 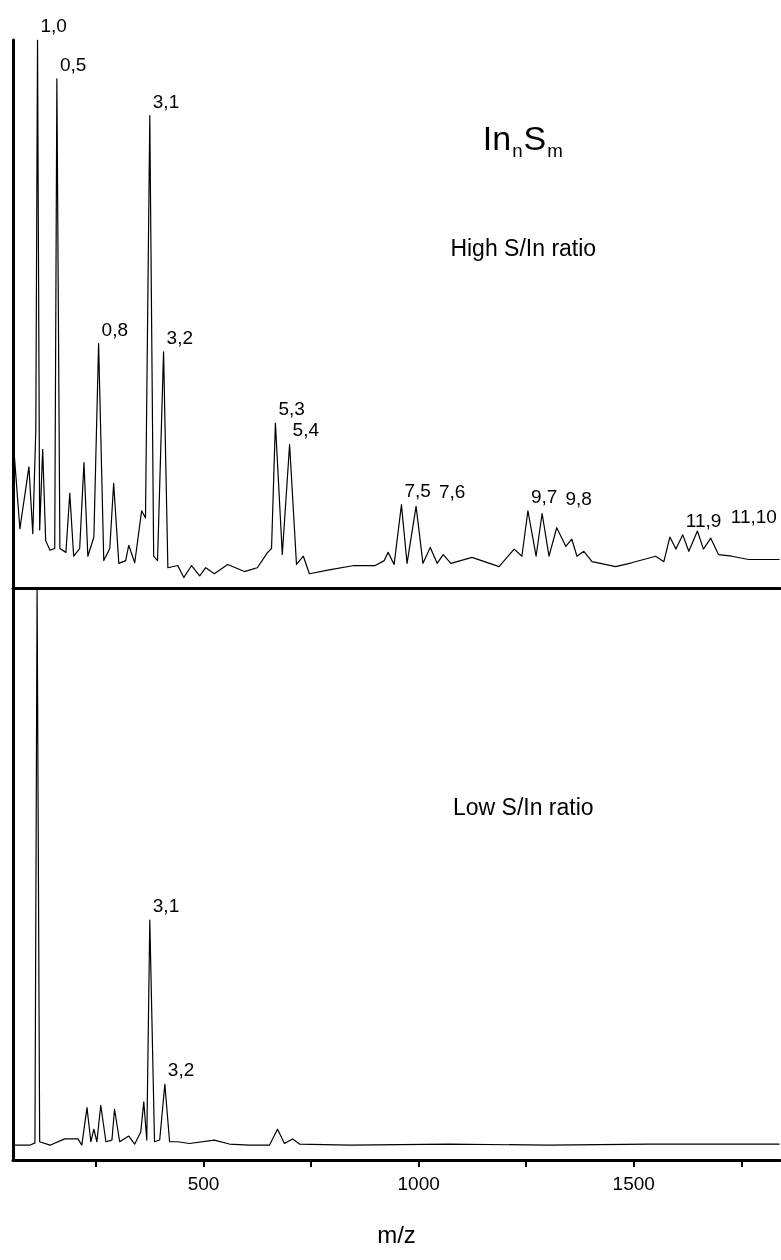 I want to click on annotation: 1,0, so click(x=53, y=25).